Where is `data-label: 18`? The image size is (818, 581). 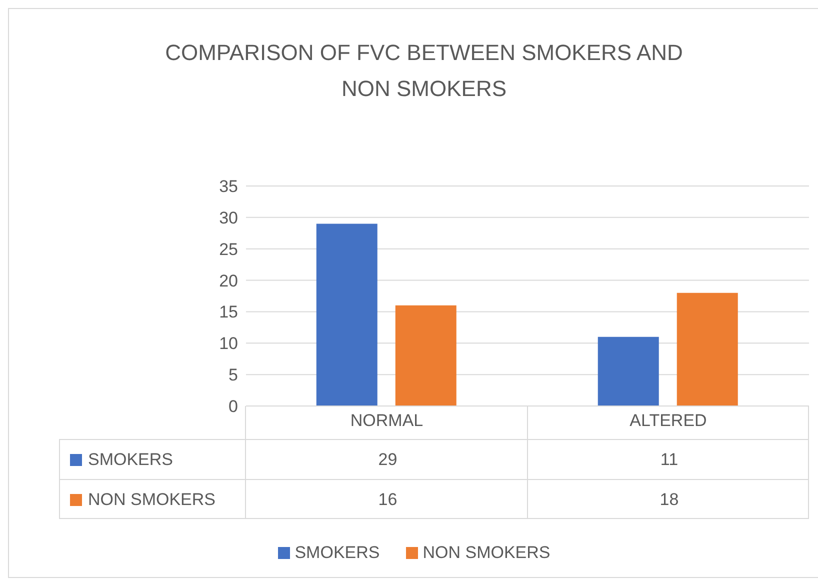 data-label: 18 is located at coordinates (669, 500).